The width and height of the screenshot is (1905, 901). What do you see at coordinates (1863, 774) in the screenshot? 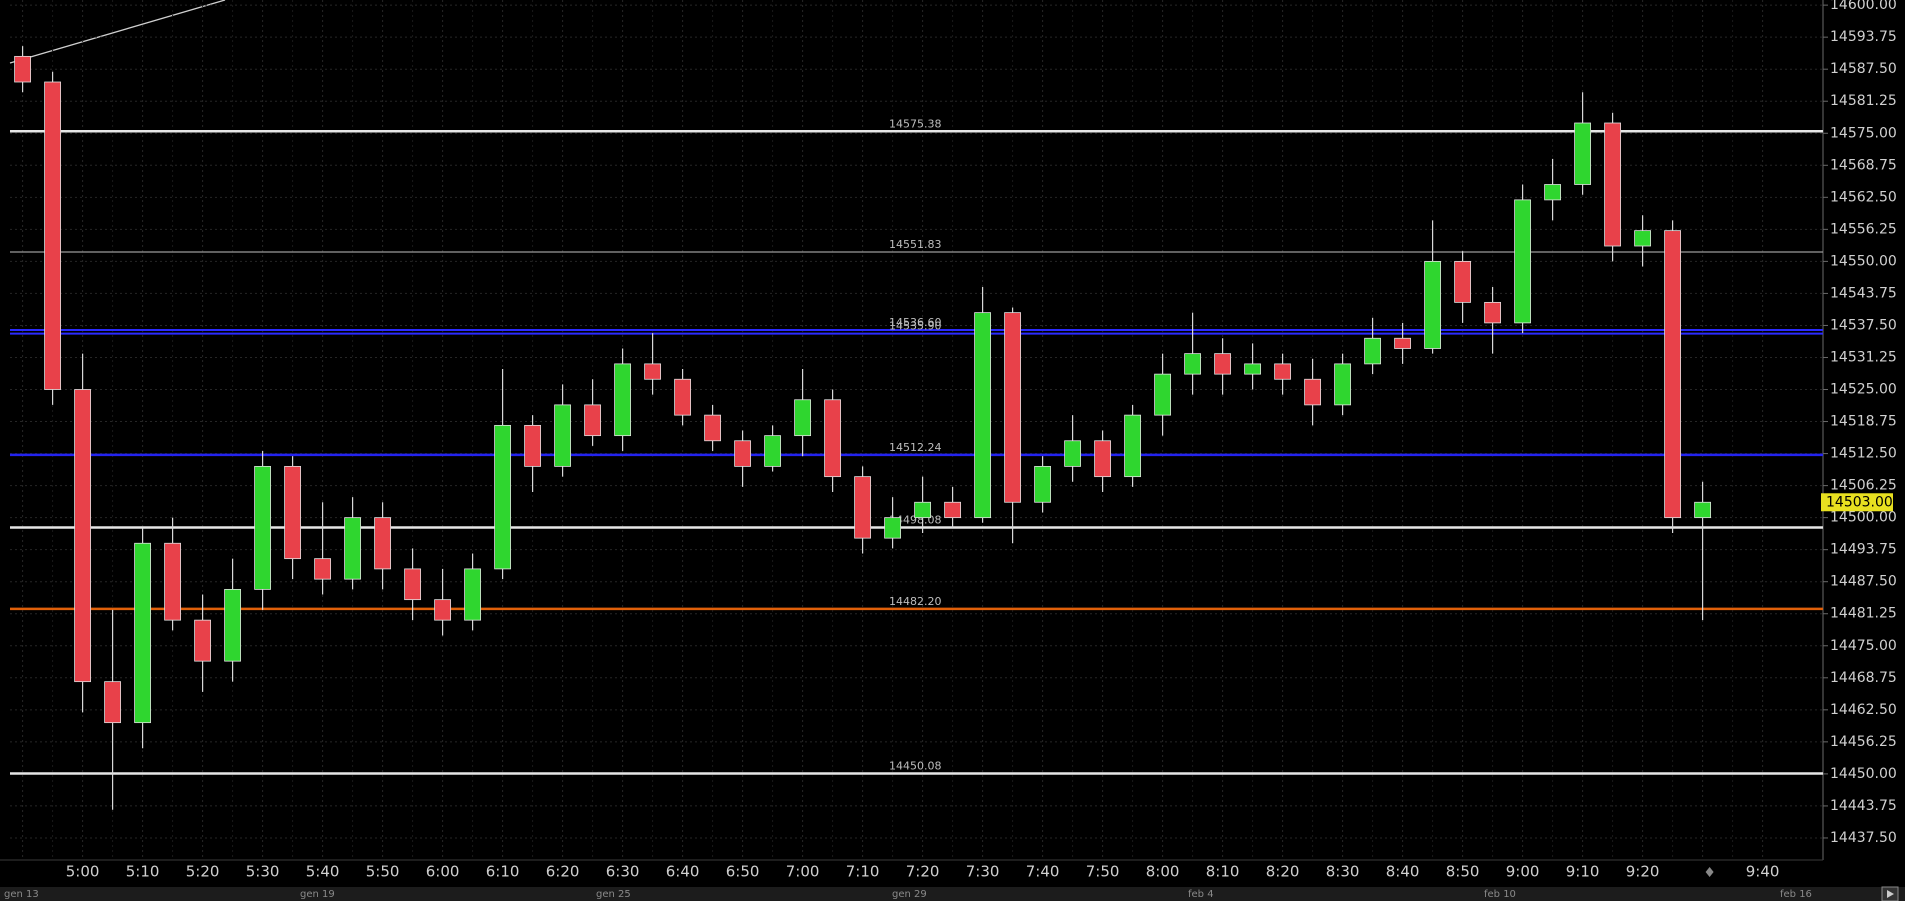
I see `y-tick-label: 14450.00` at bounding box center [1863, 774].